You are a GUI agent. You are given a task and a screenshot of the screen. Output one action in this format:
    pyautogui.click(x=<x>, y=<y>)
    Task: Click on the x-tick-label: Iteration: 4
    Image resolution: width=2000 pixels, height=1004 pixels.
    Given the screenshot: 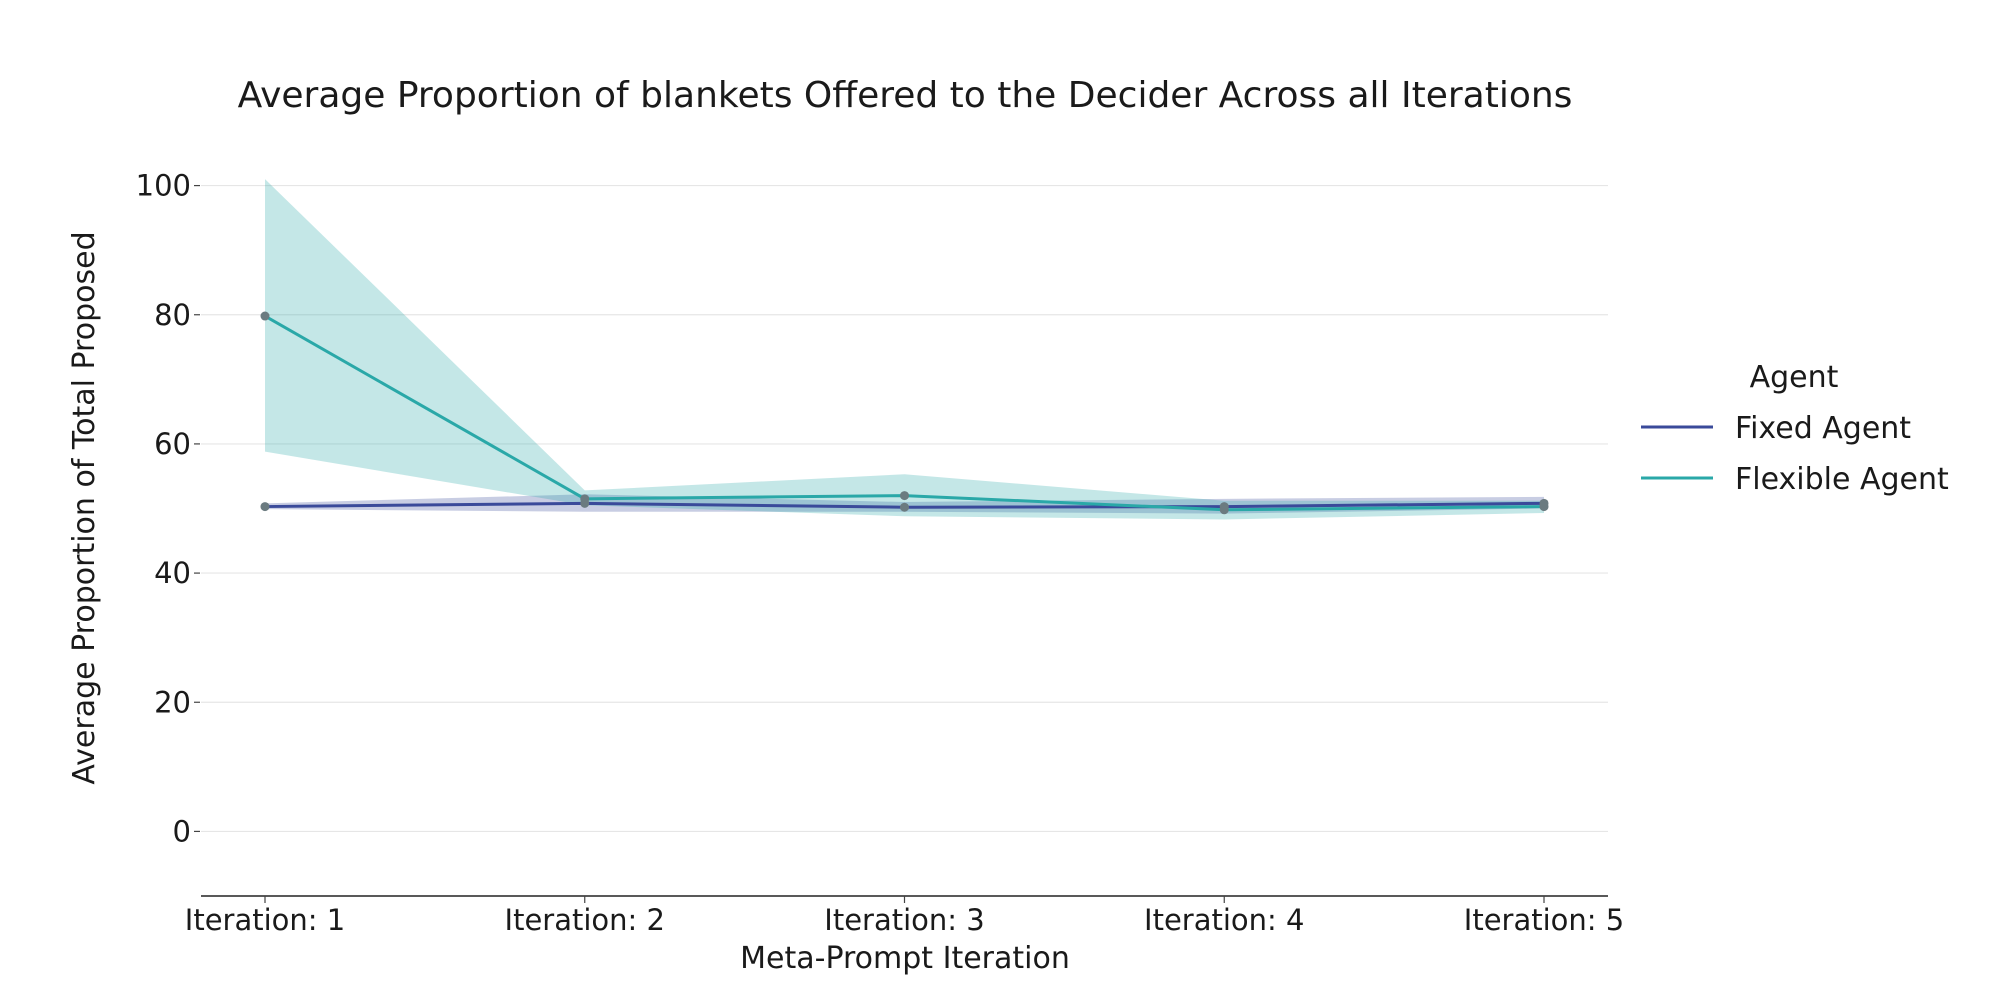 What is the action you would take?
    pyautogui.click(x=1224, y=920)
    